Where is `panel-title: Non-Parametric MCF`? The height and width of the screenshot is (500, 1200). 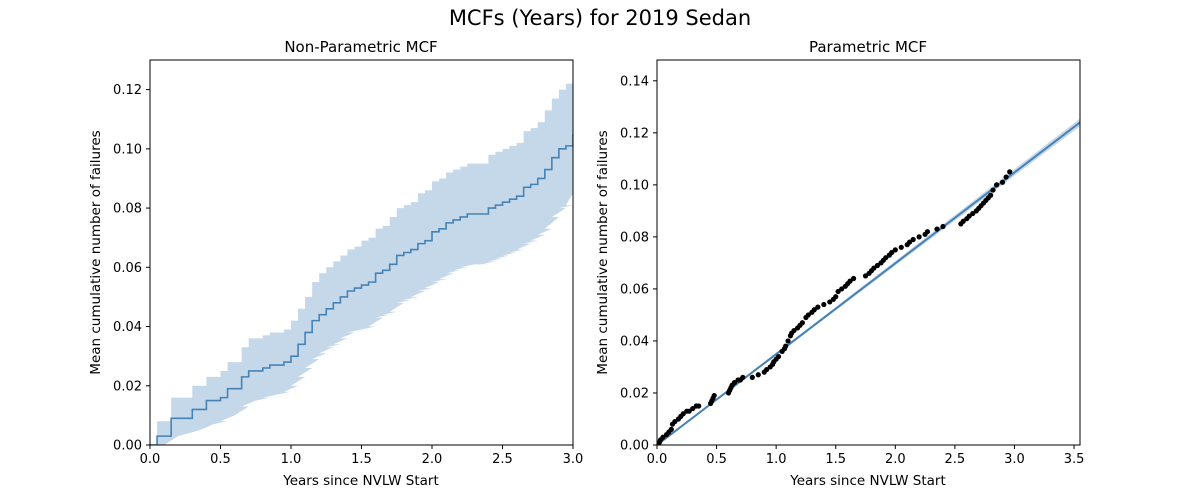 panel-title: Non-Parametric MCF is located at coordinates (360, 47).